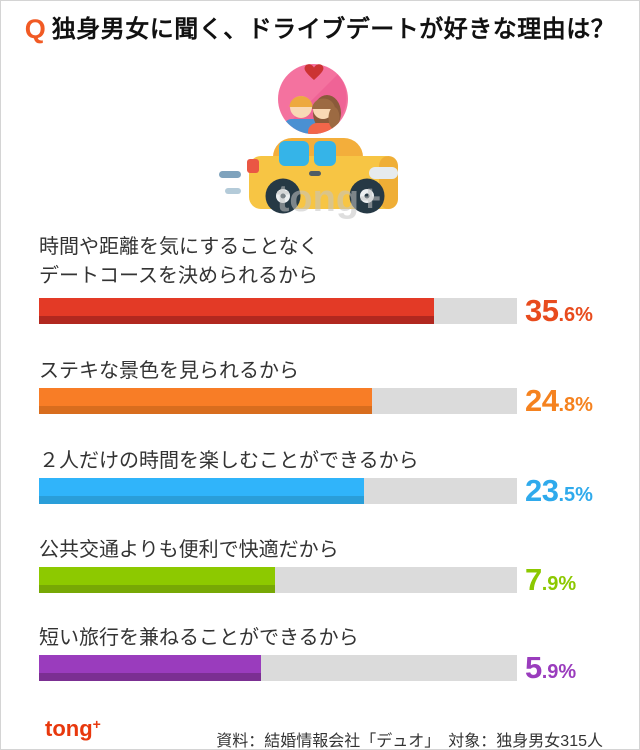 The image size is (640, 750). I want to click on watermark-text: tong+, so click(329, 199).